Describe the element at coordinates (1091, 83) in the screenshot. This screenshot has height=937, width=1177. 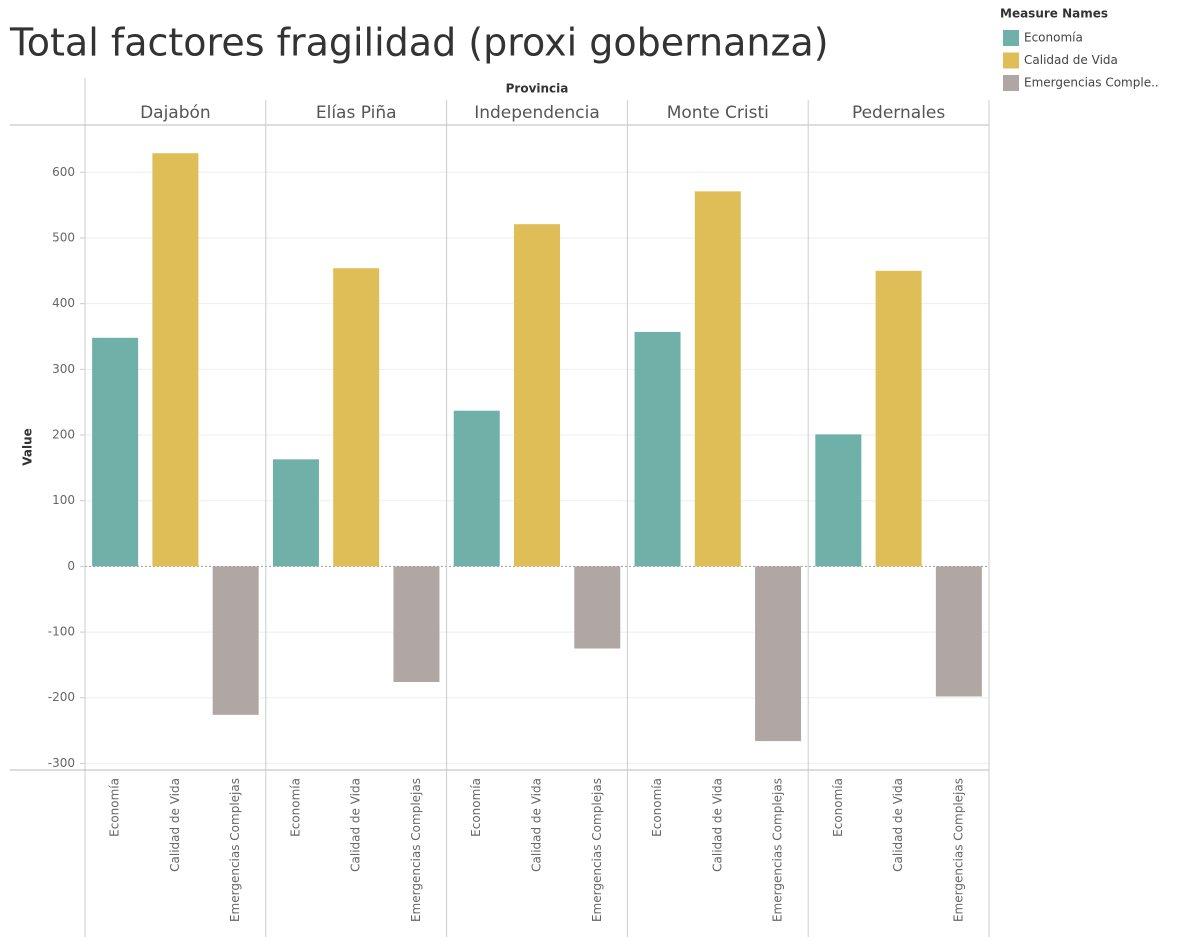
I see `legend-label: Emergencias Comple..` at that location.